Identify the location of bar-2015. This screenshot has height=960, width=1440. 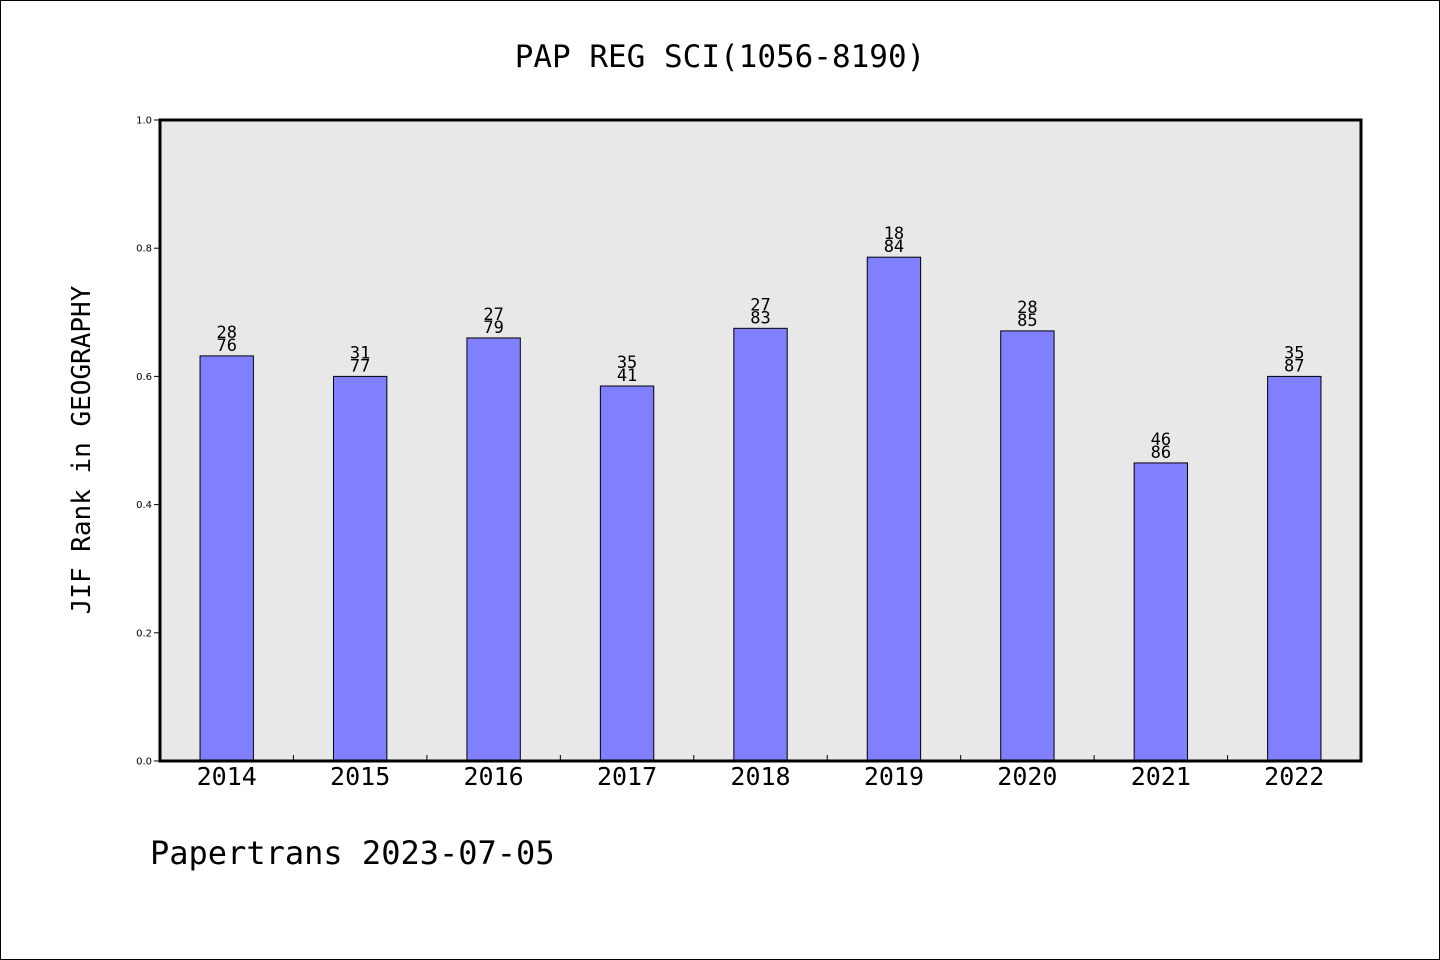
(360, 568).